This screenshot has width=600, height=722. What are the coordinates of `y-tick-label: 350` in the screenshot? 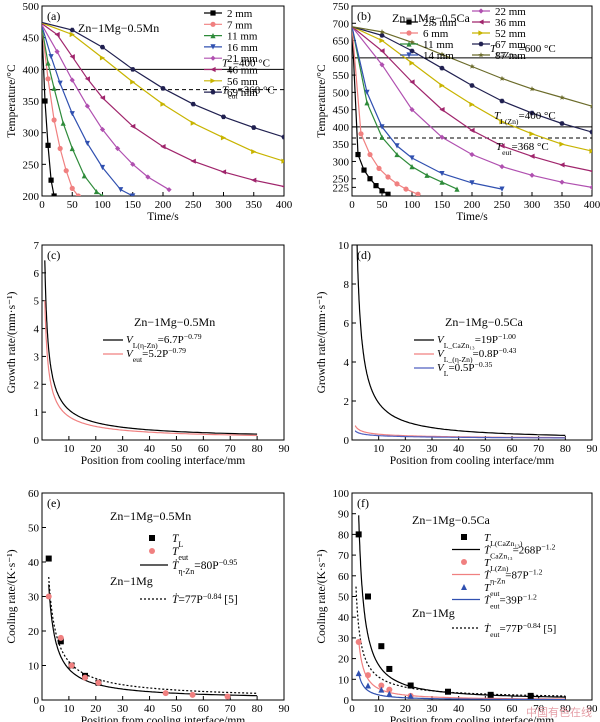 It's located at (341, 145).